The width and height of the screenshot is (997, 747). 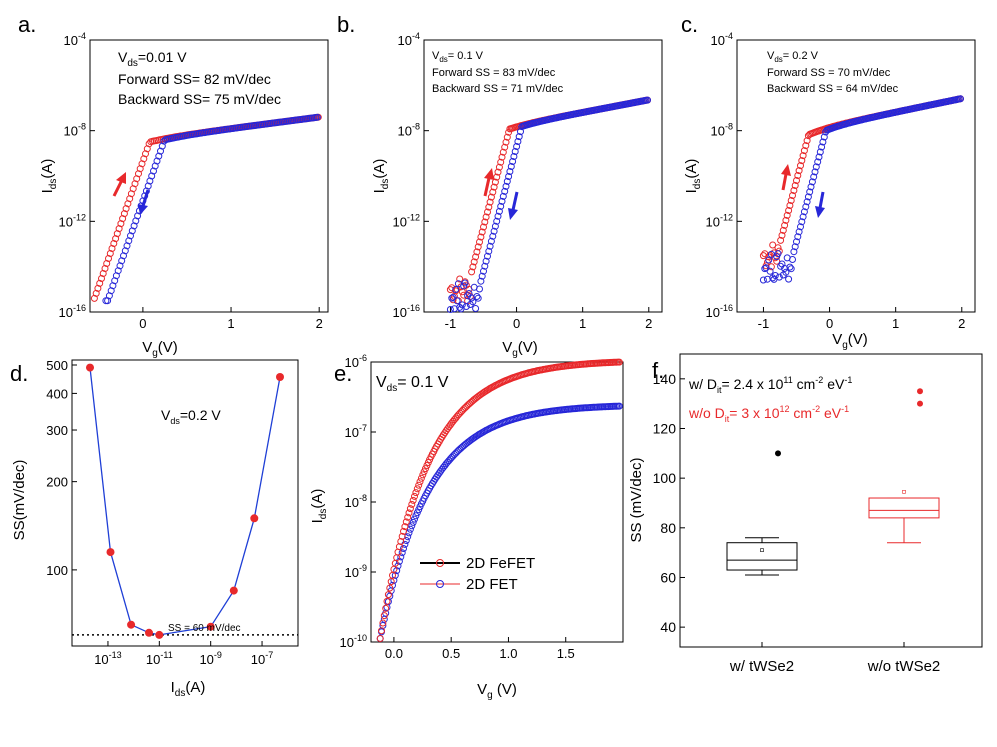 What do you see at coordinates (191, 416) in the screenshot?
I see `panel-d-vds-annotation: Vds=0.2 V` at bounding box center [191, 416].